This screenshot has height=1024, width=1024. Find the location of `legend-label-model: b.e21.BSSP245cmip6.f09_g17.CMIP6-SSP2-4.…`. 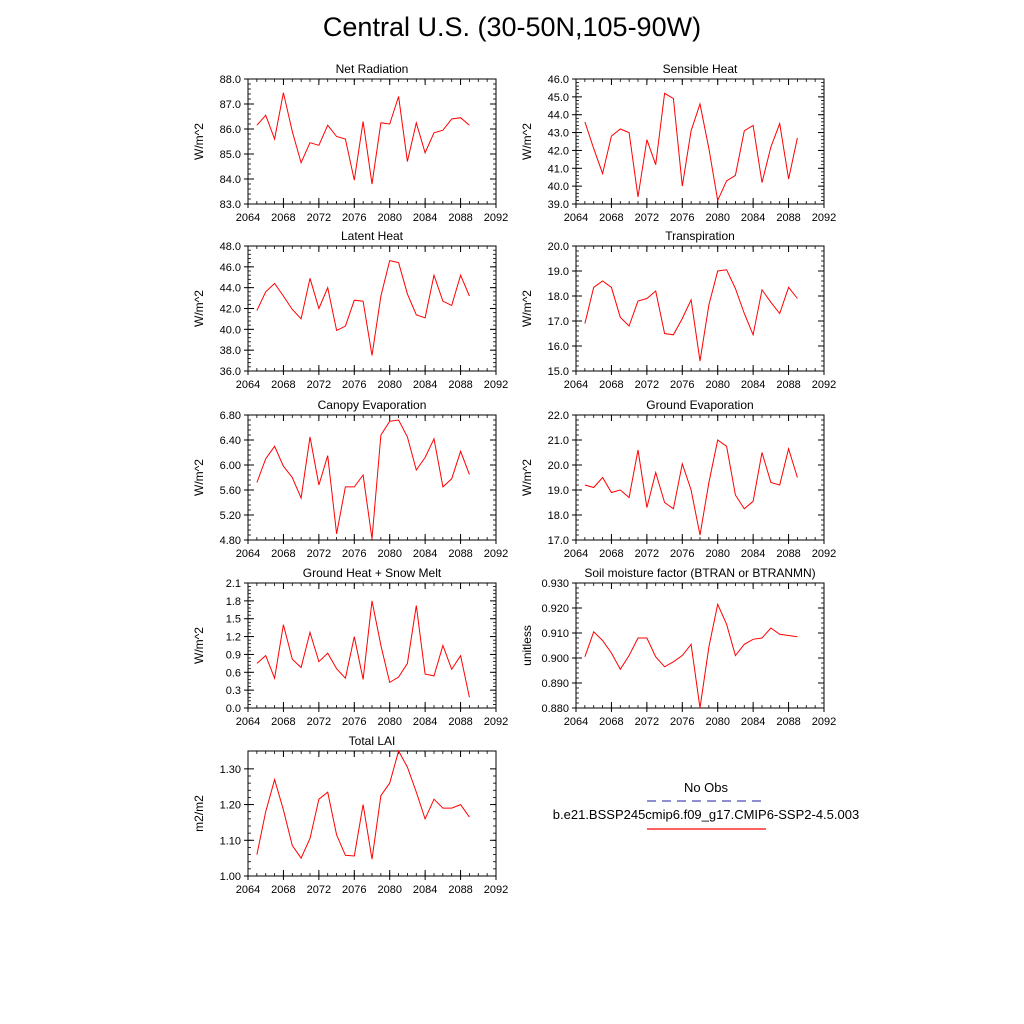

legend-label-model: b.e21.BSSP245cmip6.f09_g17.CMIP6-SSP2-4.… is located at coordinates (706, 814).